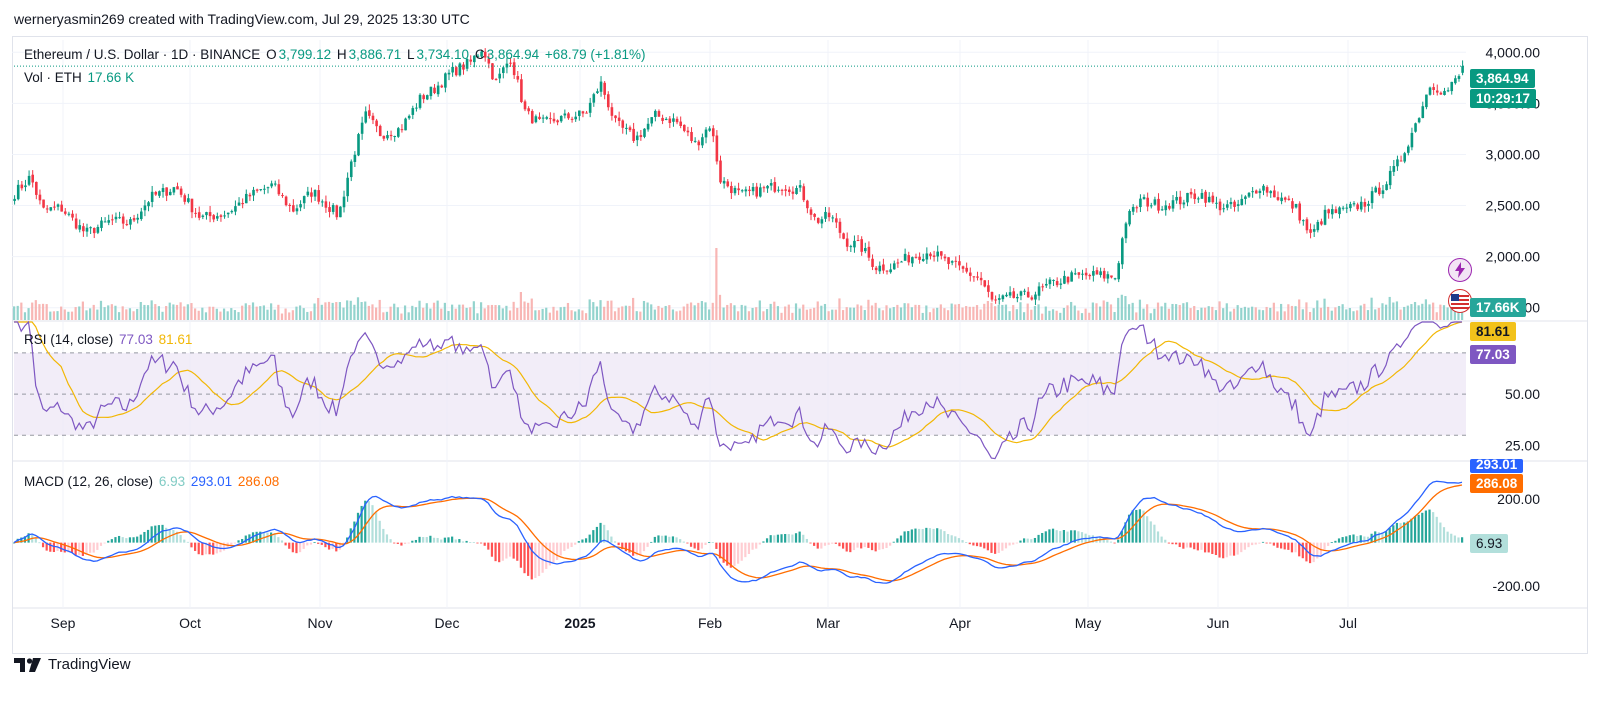 This screenshot has width=1600, height=701. I want to click on tradingview-logo: TradingView, so click(72, 664).